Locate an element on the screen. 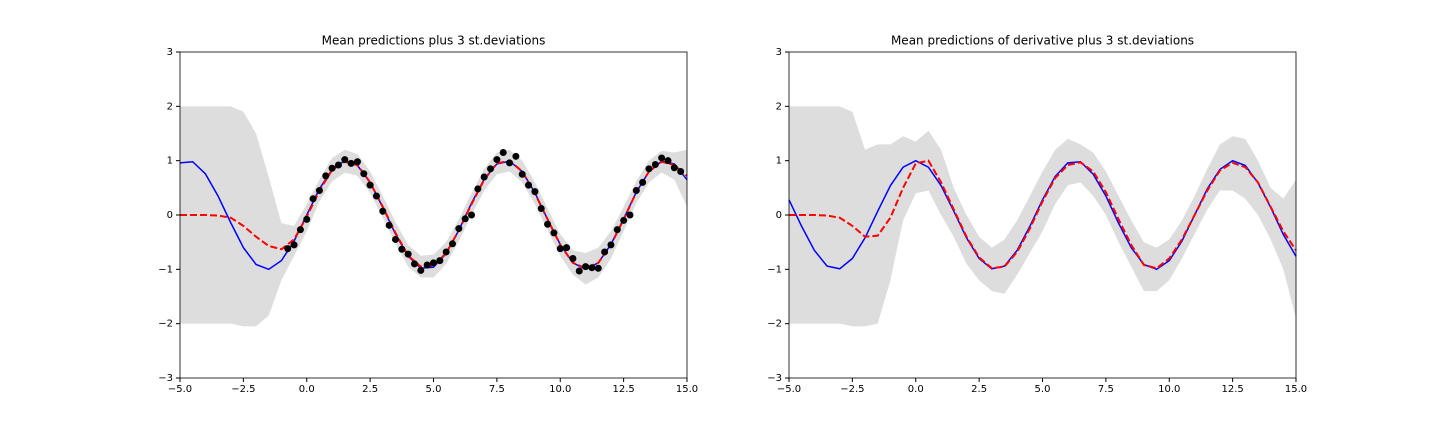 The height and width of the screenshot is (432, 1440). chart-title: Mean predictions plus 3 st.deviations is located at coordinates (434, 41).